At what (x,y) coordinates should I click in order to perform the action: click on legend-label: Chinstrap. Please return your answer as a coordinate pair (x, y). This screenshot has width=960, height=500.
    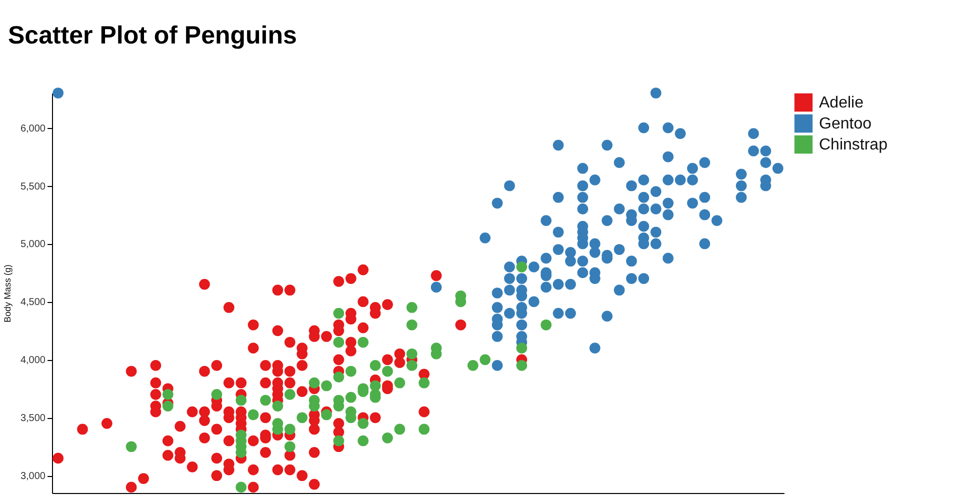
    Looking at the image, I should click on (853, 145).